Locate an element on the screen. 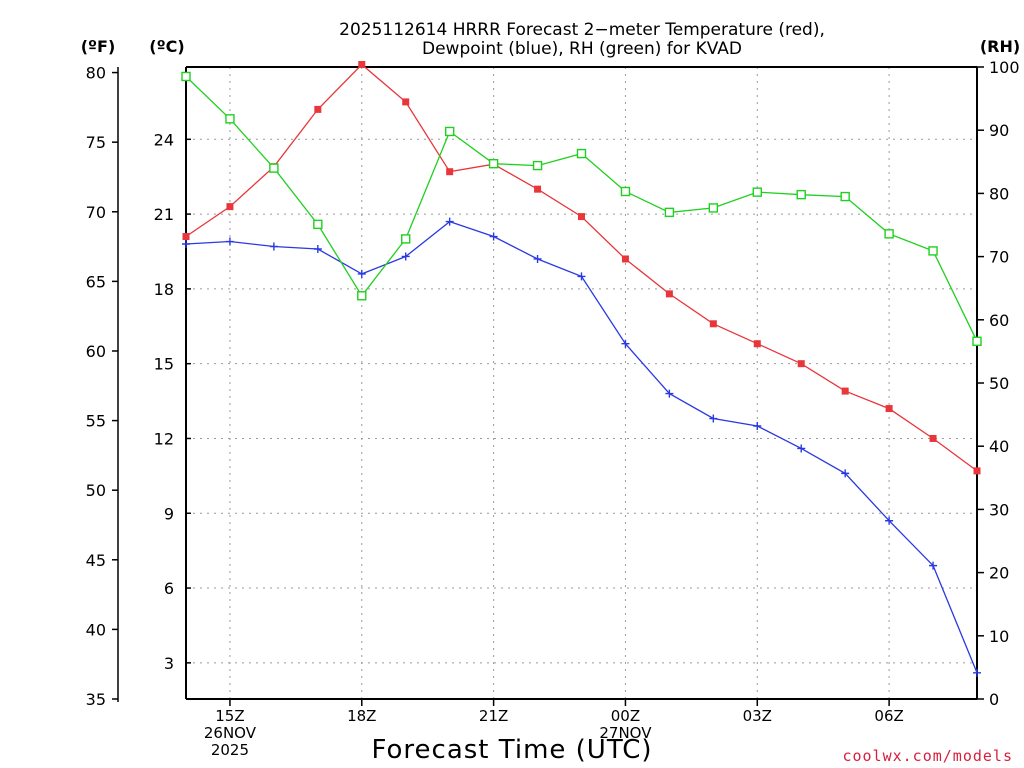  x-tick-label: 2025 is located at coordinates (230, 750).